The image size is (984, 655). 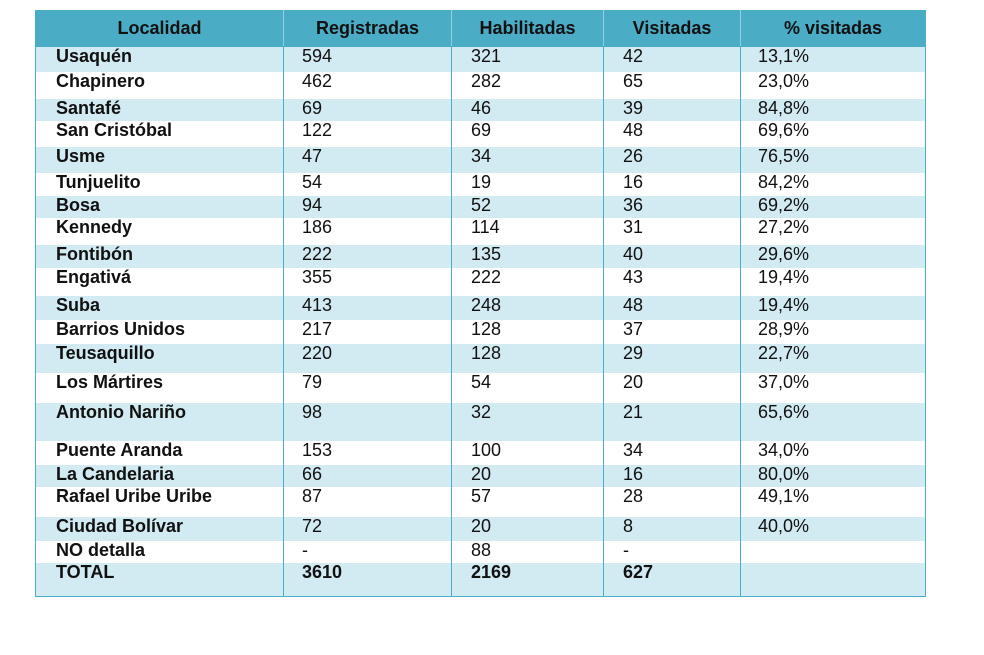 What do you see at coordinates (672, 231) in the screenshot?
I see `cell-visitadas: 31` at bounding box center [672, 231].